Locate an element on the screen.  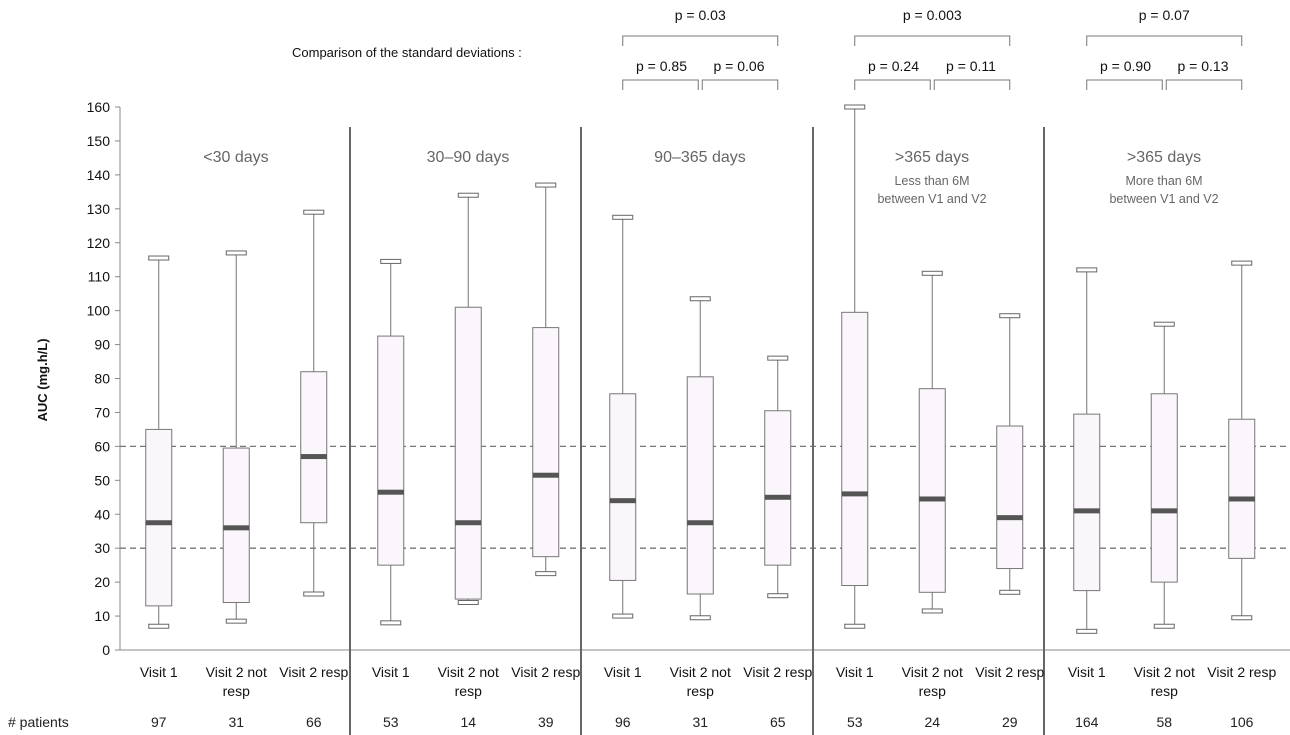
y-tick-label: 150 is located at coordinates (99, 141).